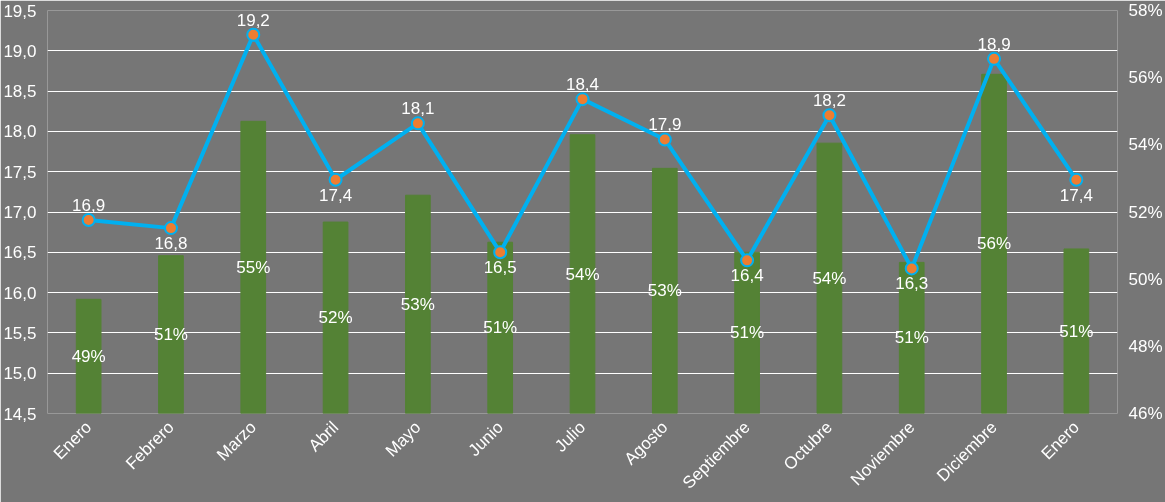 The width and height of the screenshot is (1165, 502). Describe the element at coordinates (335, 318) in the screenshot. I see `data-label: 52%` at that location.